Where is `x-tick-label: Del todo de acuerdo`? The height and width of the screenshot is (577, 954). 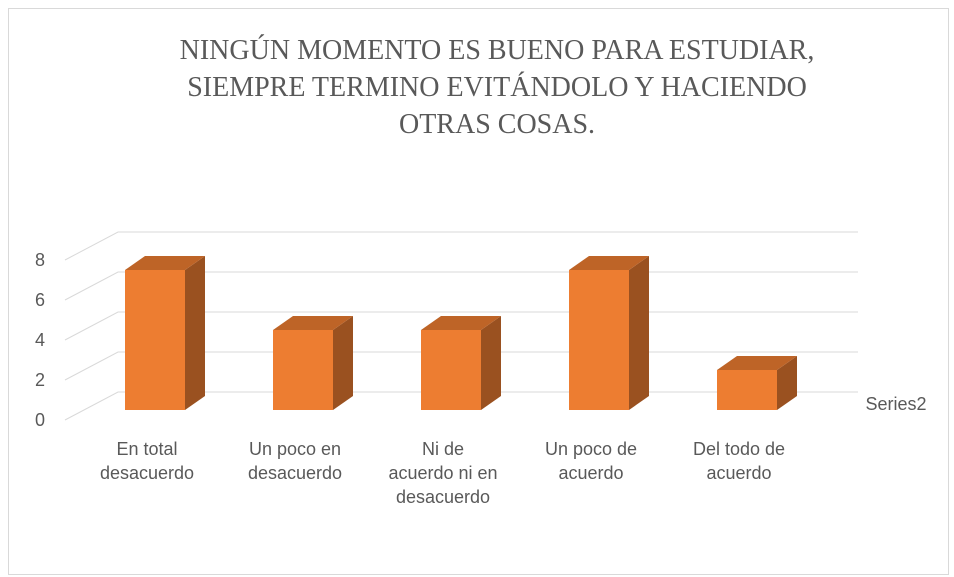 x-tick-label: Del todo de acuerdo is located at coordinates (739, 461).